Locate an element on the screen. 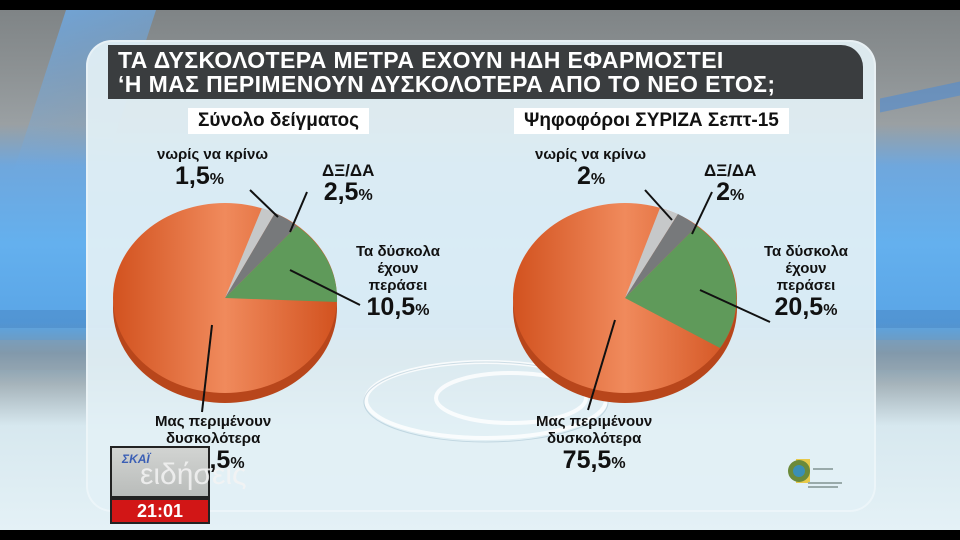 This screenshot has height=540, width=960. right-label-passed: Τα δύσκολα έχουν περάσει 20,5% is located at coordinates (806, 282).